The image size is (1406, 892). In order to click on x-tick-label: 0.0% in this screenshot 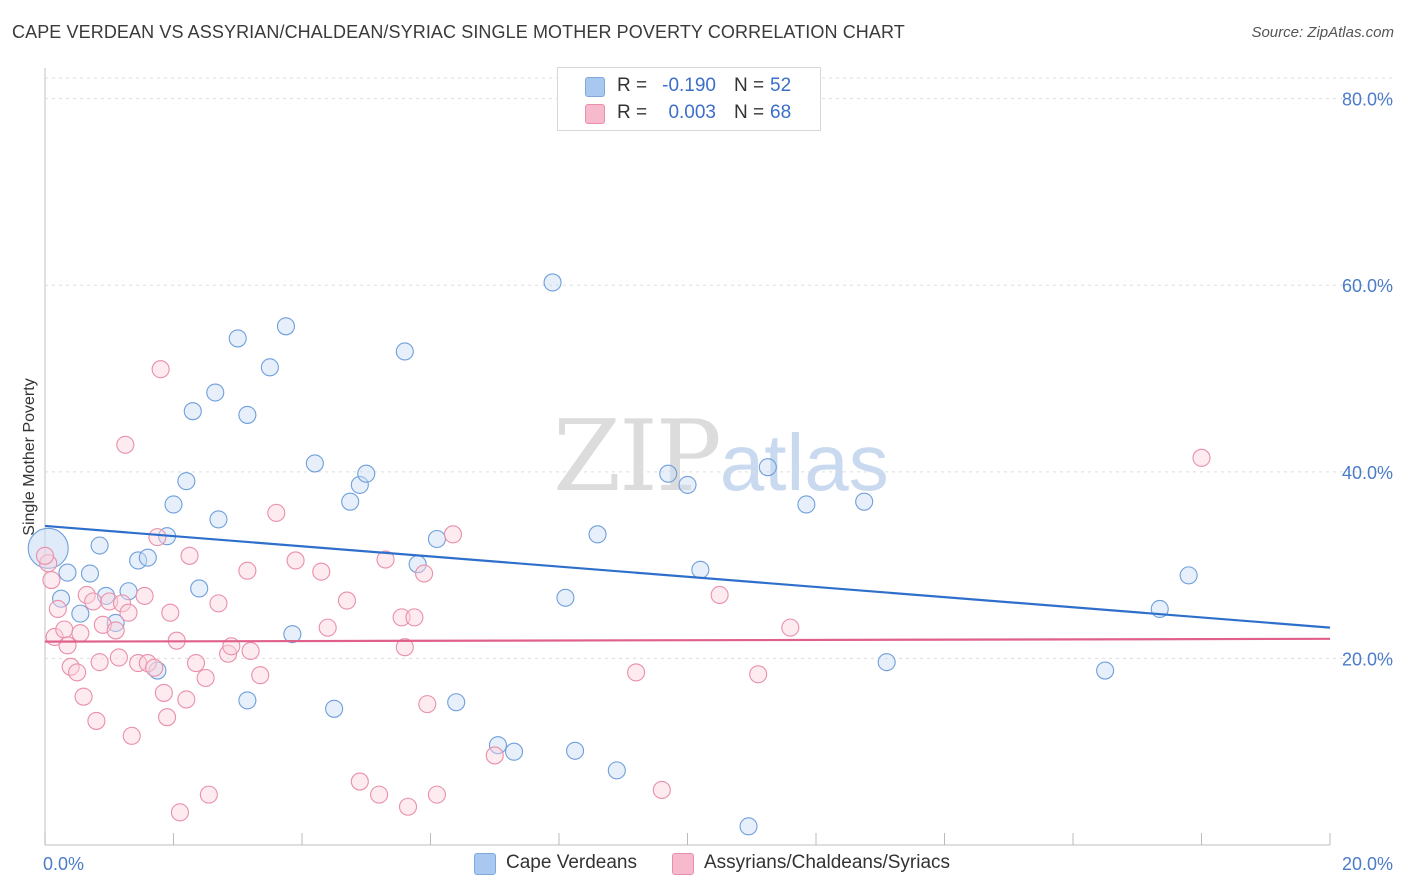, I will do `click(63, 864)`.